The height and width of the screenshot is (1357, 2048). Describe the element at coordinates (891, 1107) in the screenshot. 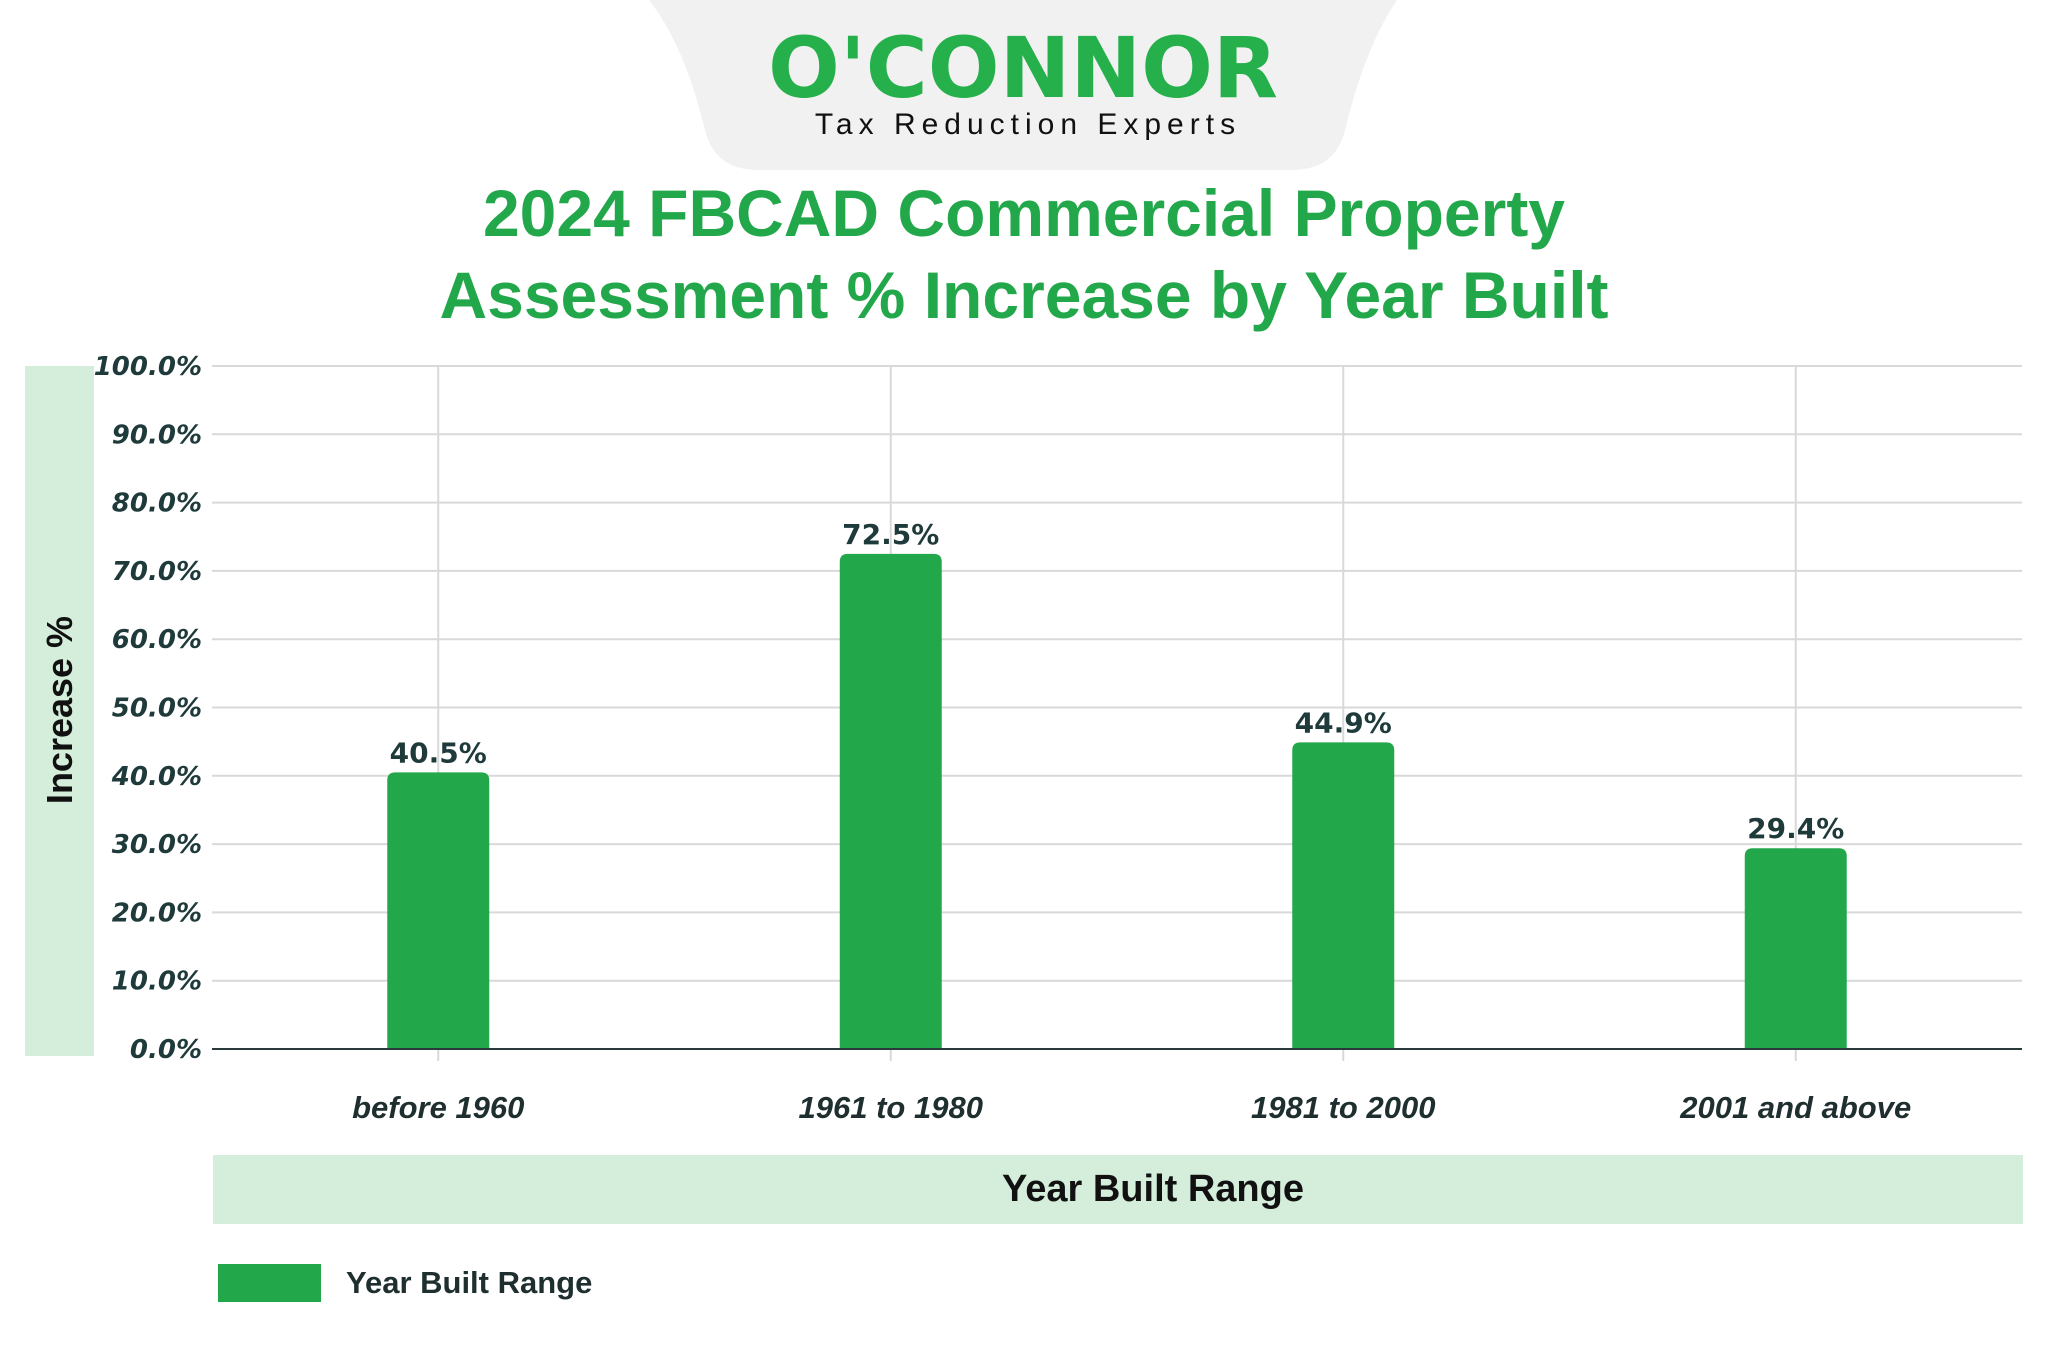

I see `x-tick-label: 1961 to 1980` at that location.